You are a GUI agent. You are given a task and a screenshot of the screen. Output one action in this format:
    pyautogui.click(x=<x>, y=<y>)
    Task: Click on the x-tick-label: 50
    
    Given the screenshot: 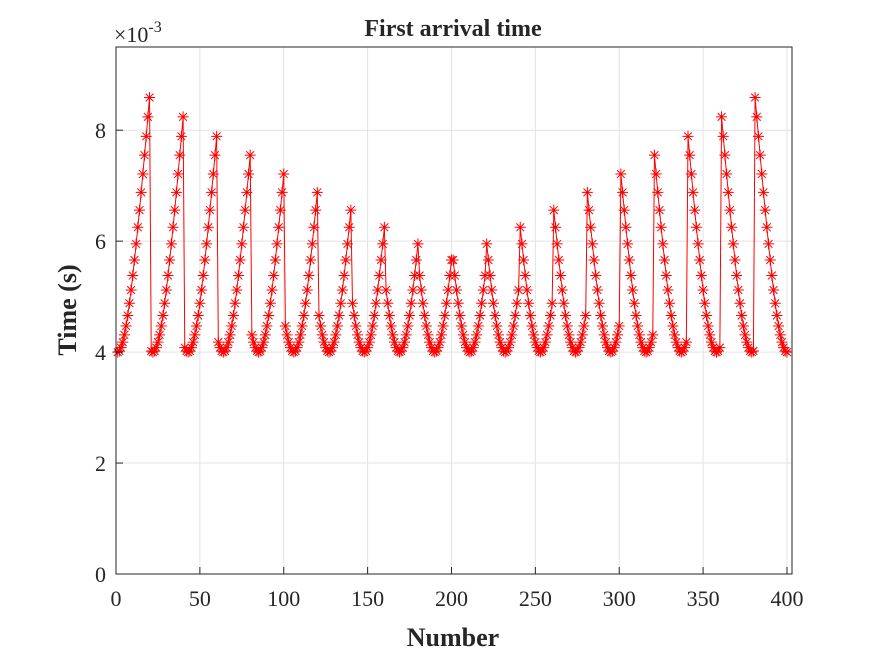 What is the action you would take?
    pyautogui.click(x=200, y=598)
    